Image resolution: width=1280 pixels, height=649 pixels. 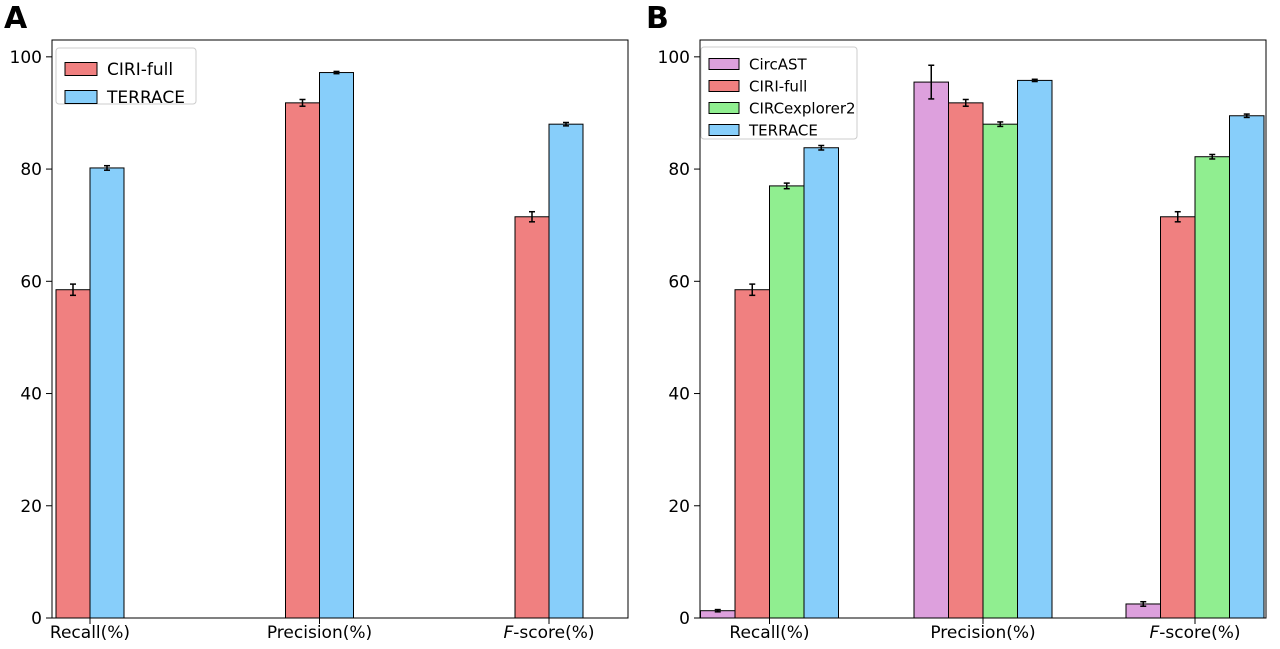 What do you see at coordinates (319, 633) in the screenshot?
I see `x-tick-label-a-1: Precision(%)` at bounding box center [319, 633].